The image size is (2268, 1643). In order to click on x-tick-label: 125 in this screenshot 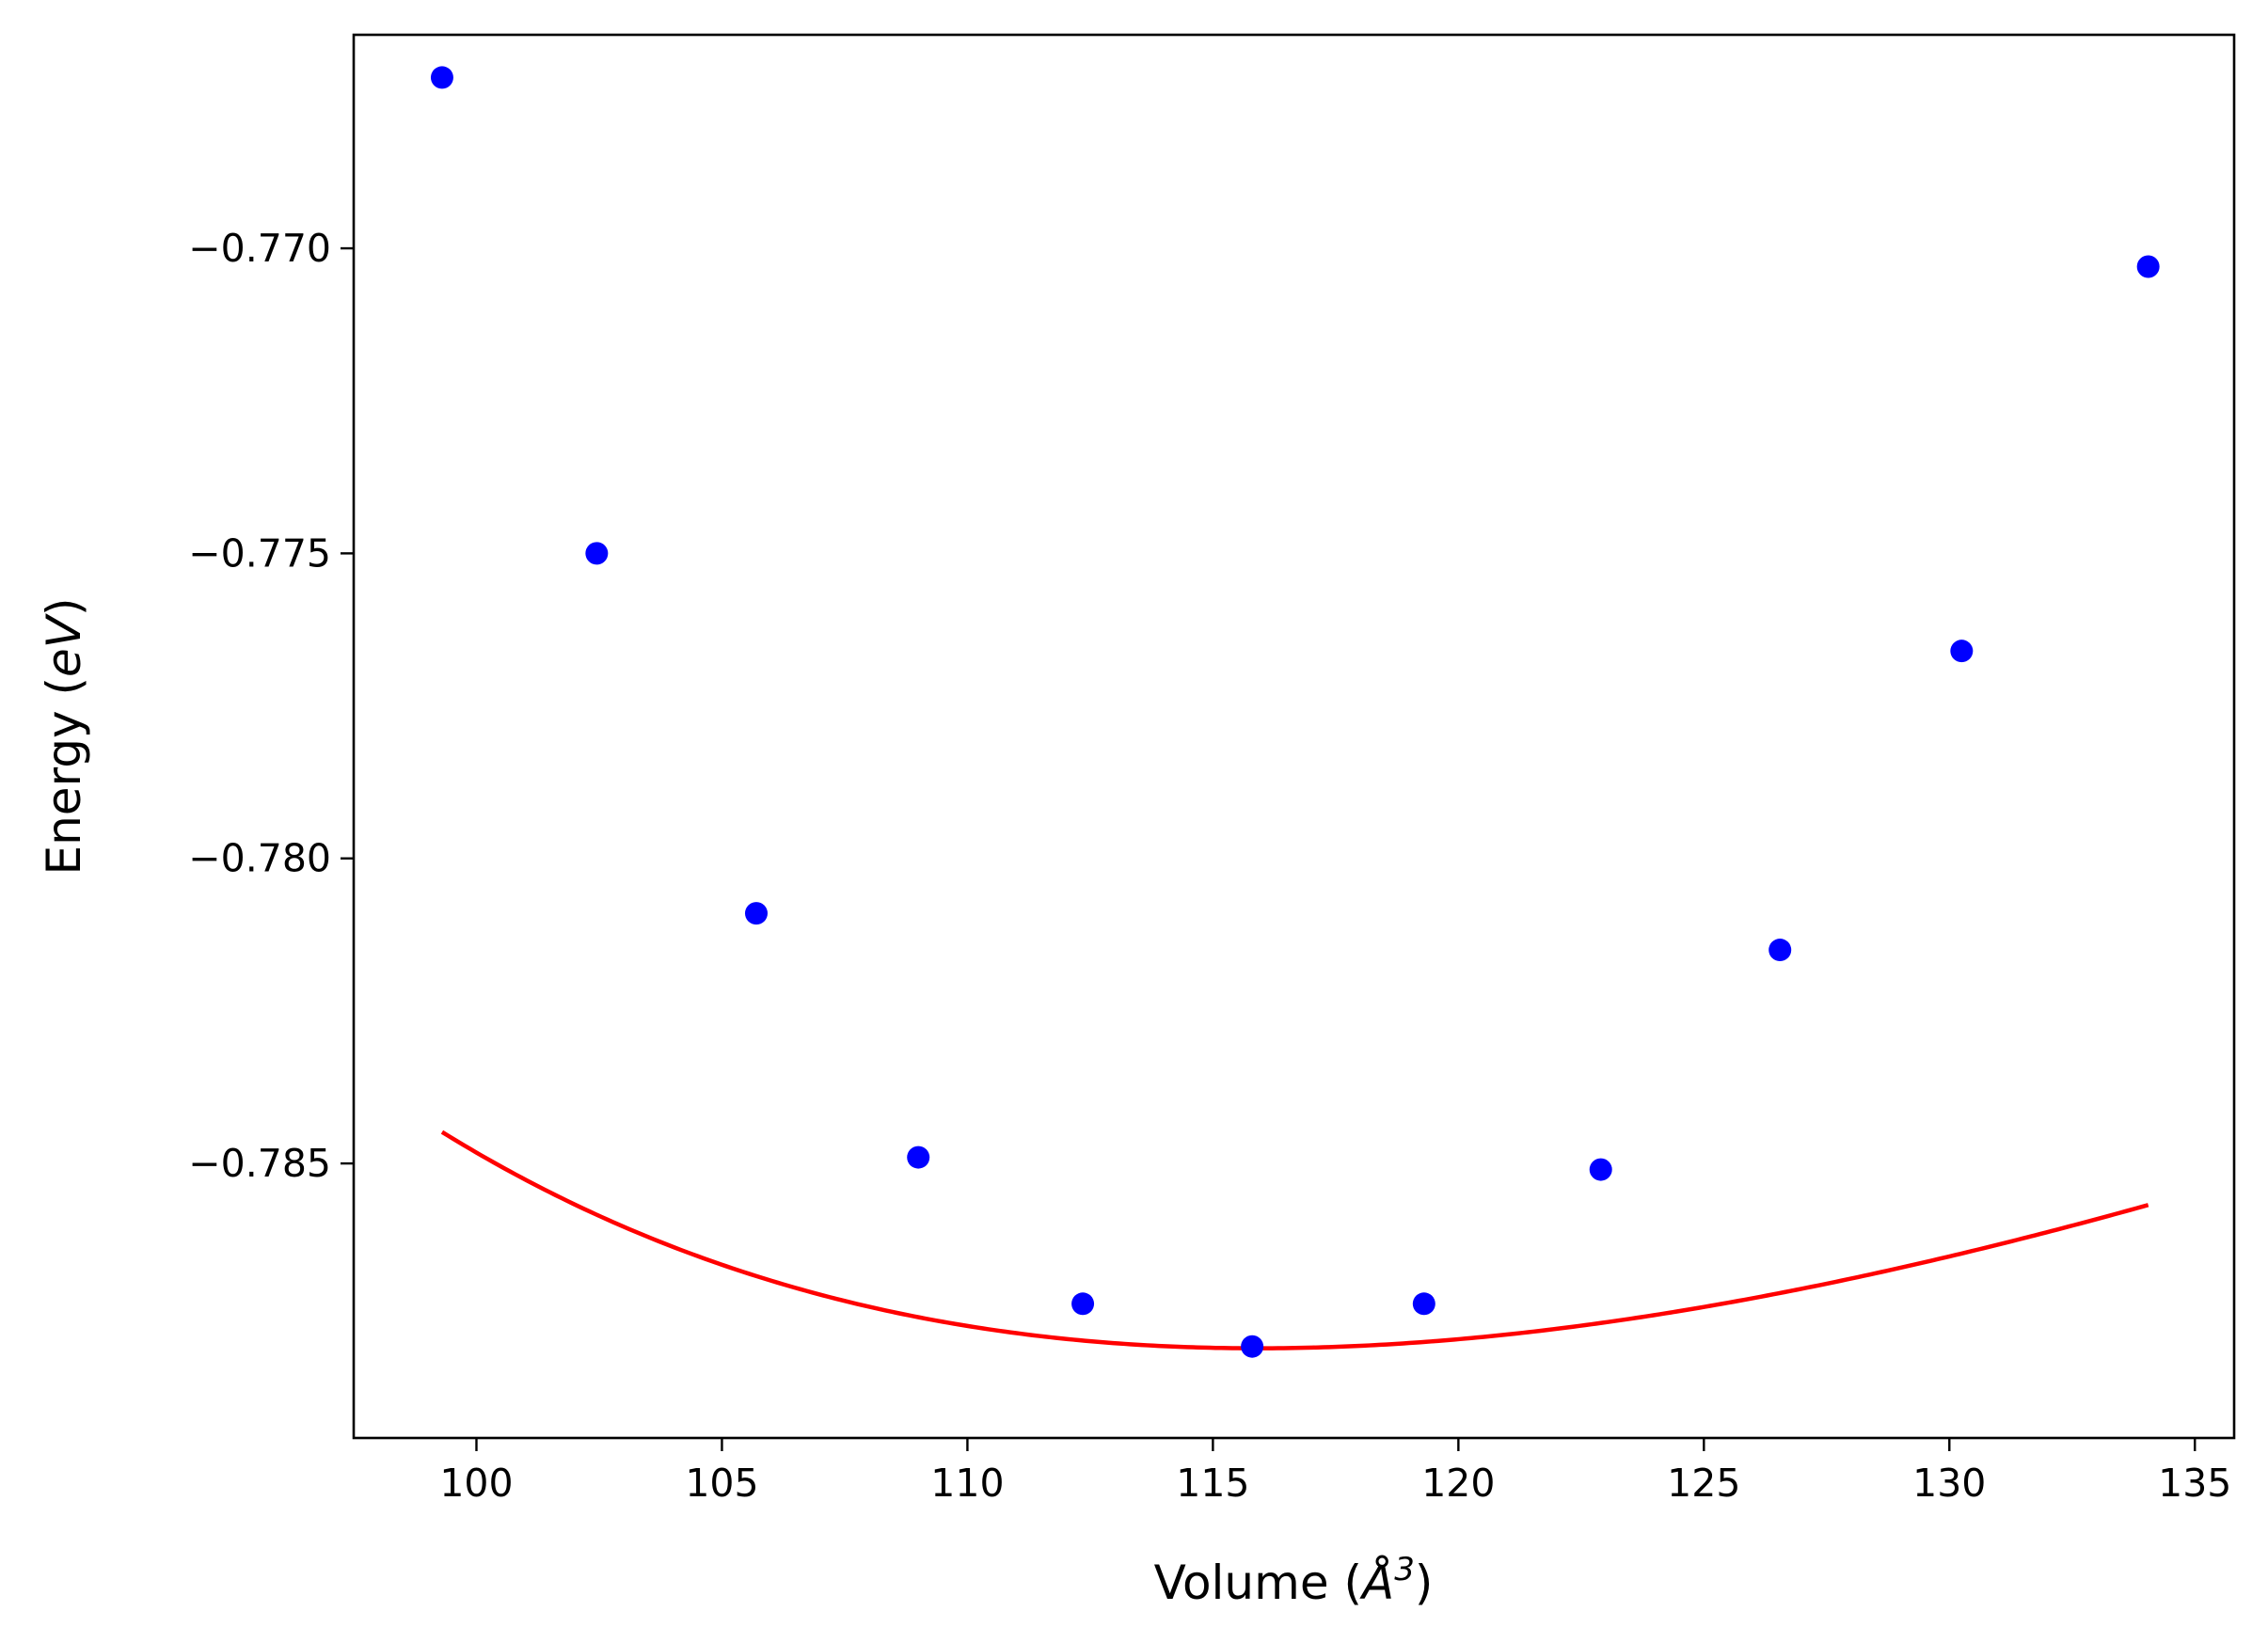, I will do `click(1703, 1483)`.